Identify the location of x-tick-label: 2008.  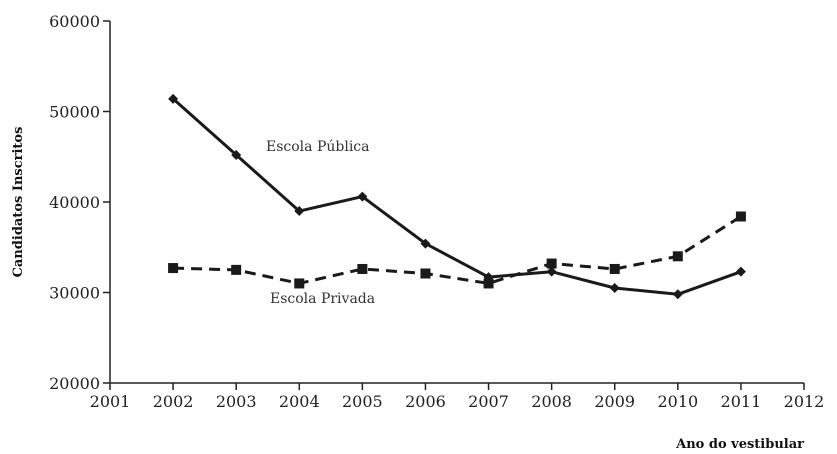
(551, 401).